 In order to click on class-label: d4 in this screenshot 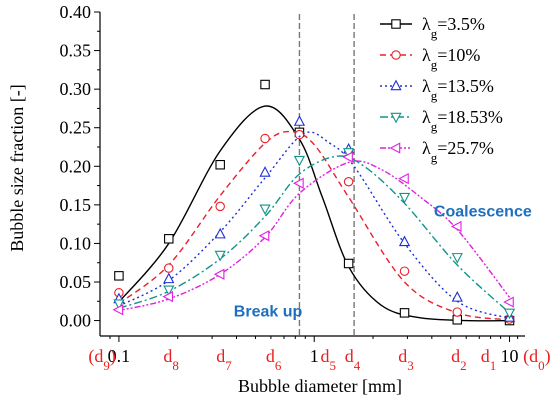, I will do `click(353, 359)`.